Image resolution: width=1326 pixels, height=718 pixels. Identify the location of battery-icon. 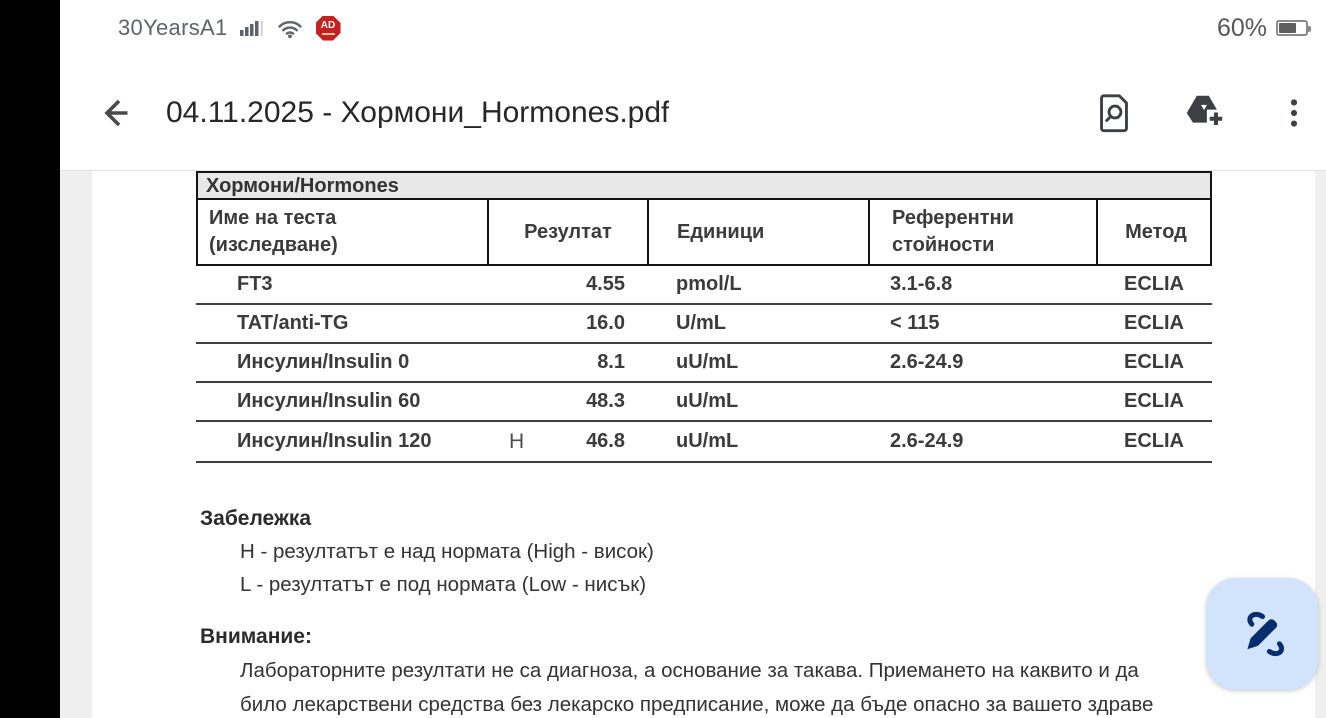
(1293, 28).